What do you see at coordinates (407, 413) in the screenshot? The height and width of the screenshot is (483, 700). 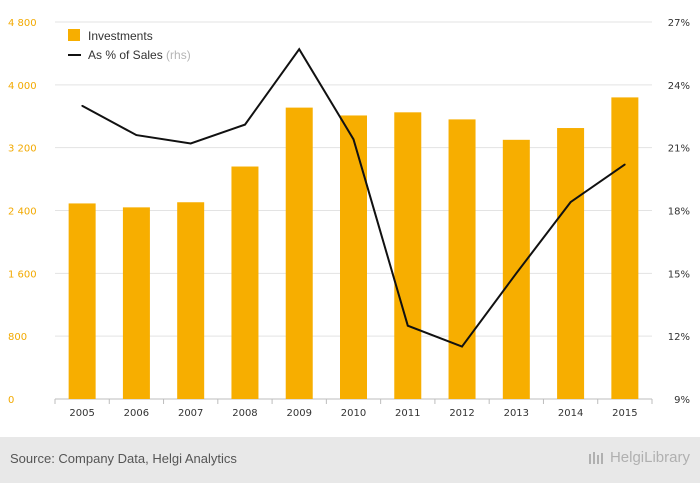 I see `x-tick-label: 2011` at bounding box center [407, 413].